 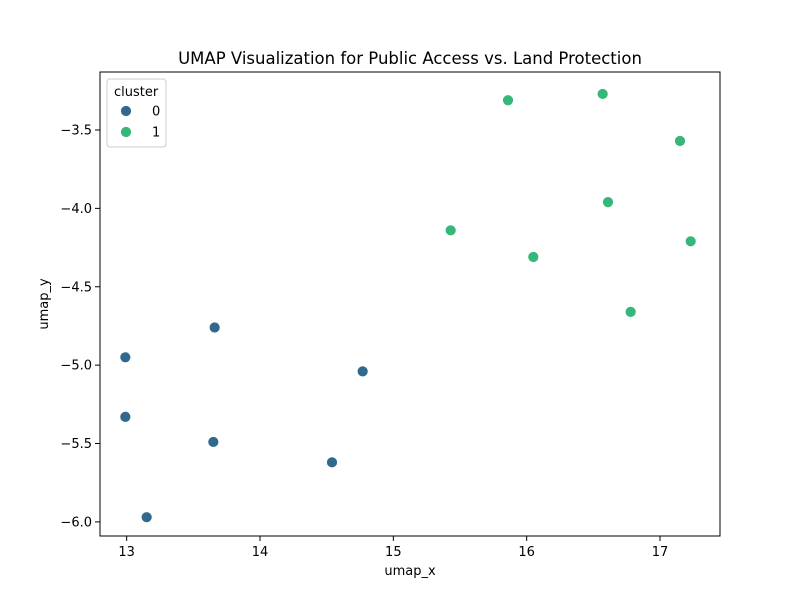 What do you see at coordinates (410, 571) in the screenshot?
I see `x-axis-label: umap_x` at bounding box center [410, 571].